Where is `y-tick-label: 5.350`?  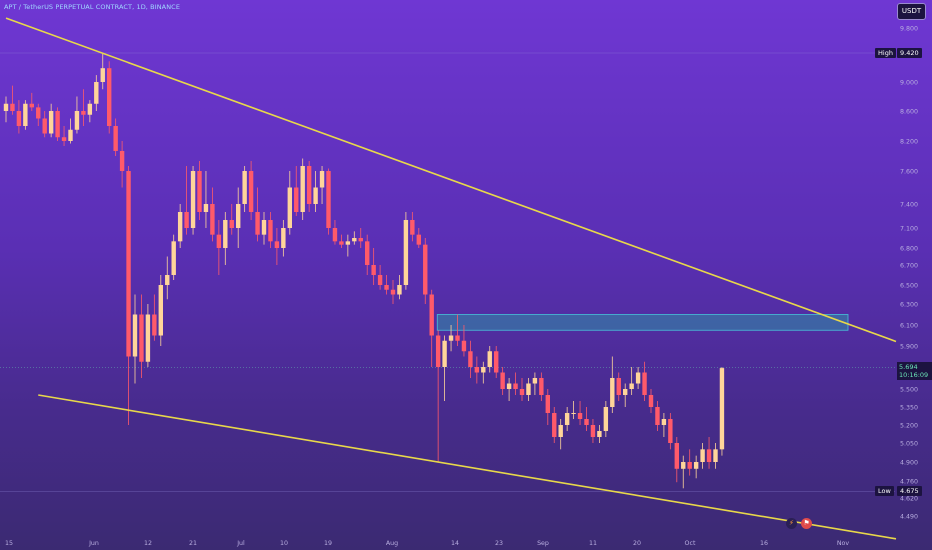
y-tick-label: 5.350 is located at coordinates (909, 408).